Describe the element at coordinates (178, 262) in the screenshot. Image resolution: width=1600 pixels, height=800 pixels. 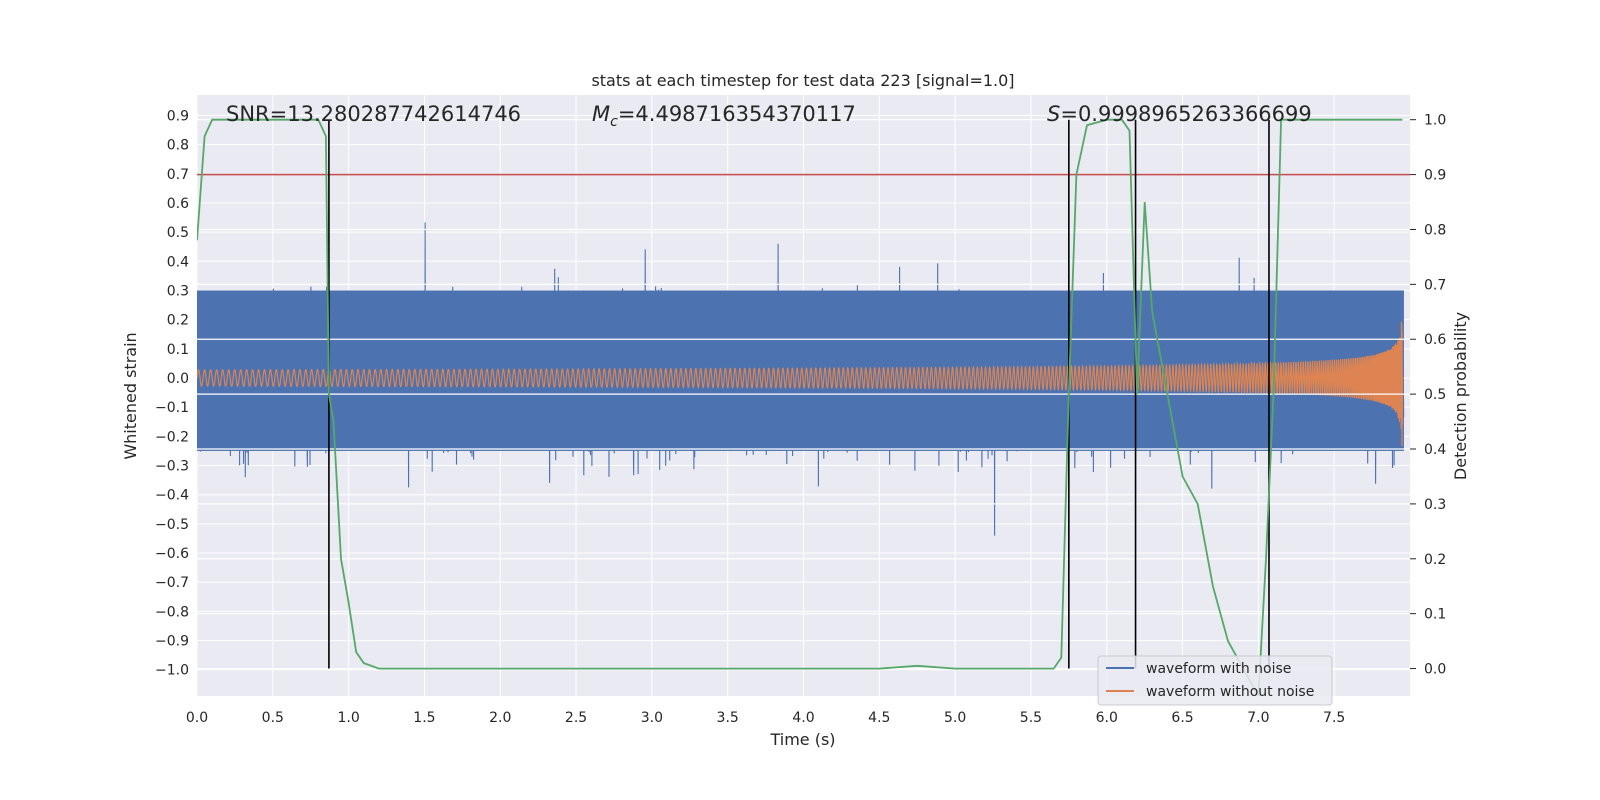
I see `y-tick-label: 0.4` at that location.